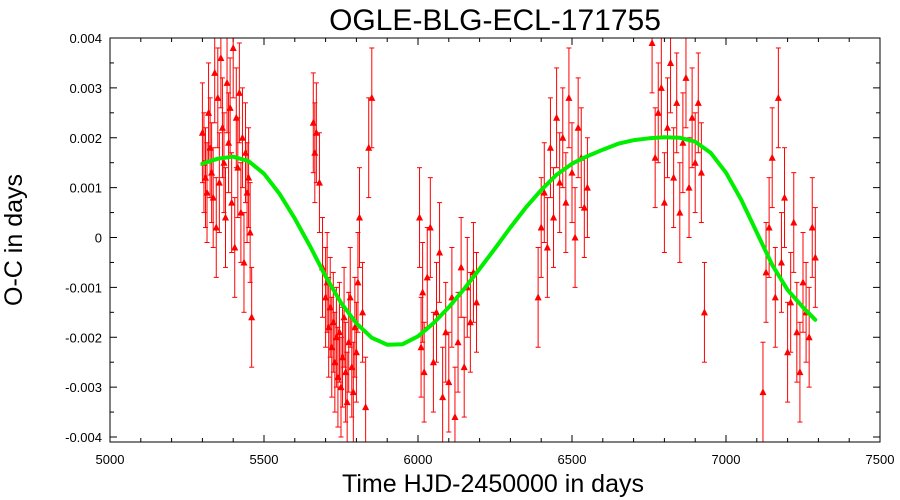 The height and width of the screenshot is (500, 900). Describe the element at coordinates (418, 459) in the screenshot. I see `x-tick-label: 6000` at that location.